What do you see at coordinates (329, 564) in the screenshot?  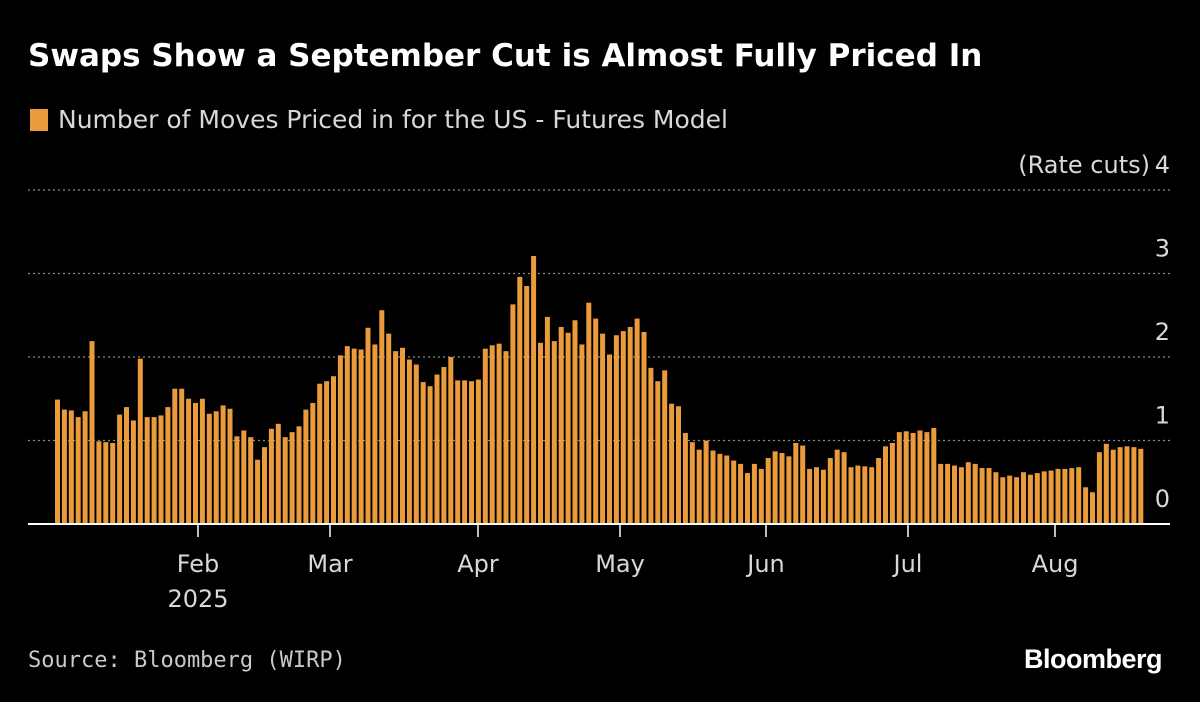 I see `x-tick-label: Mar` at bounding box center [329, 564].